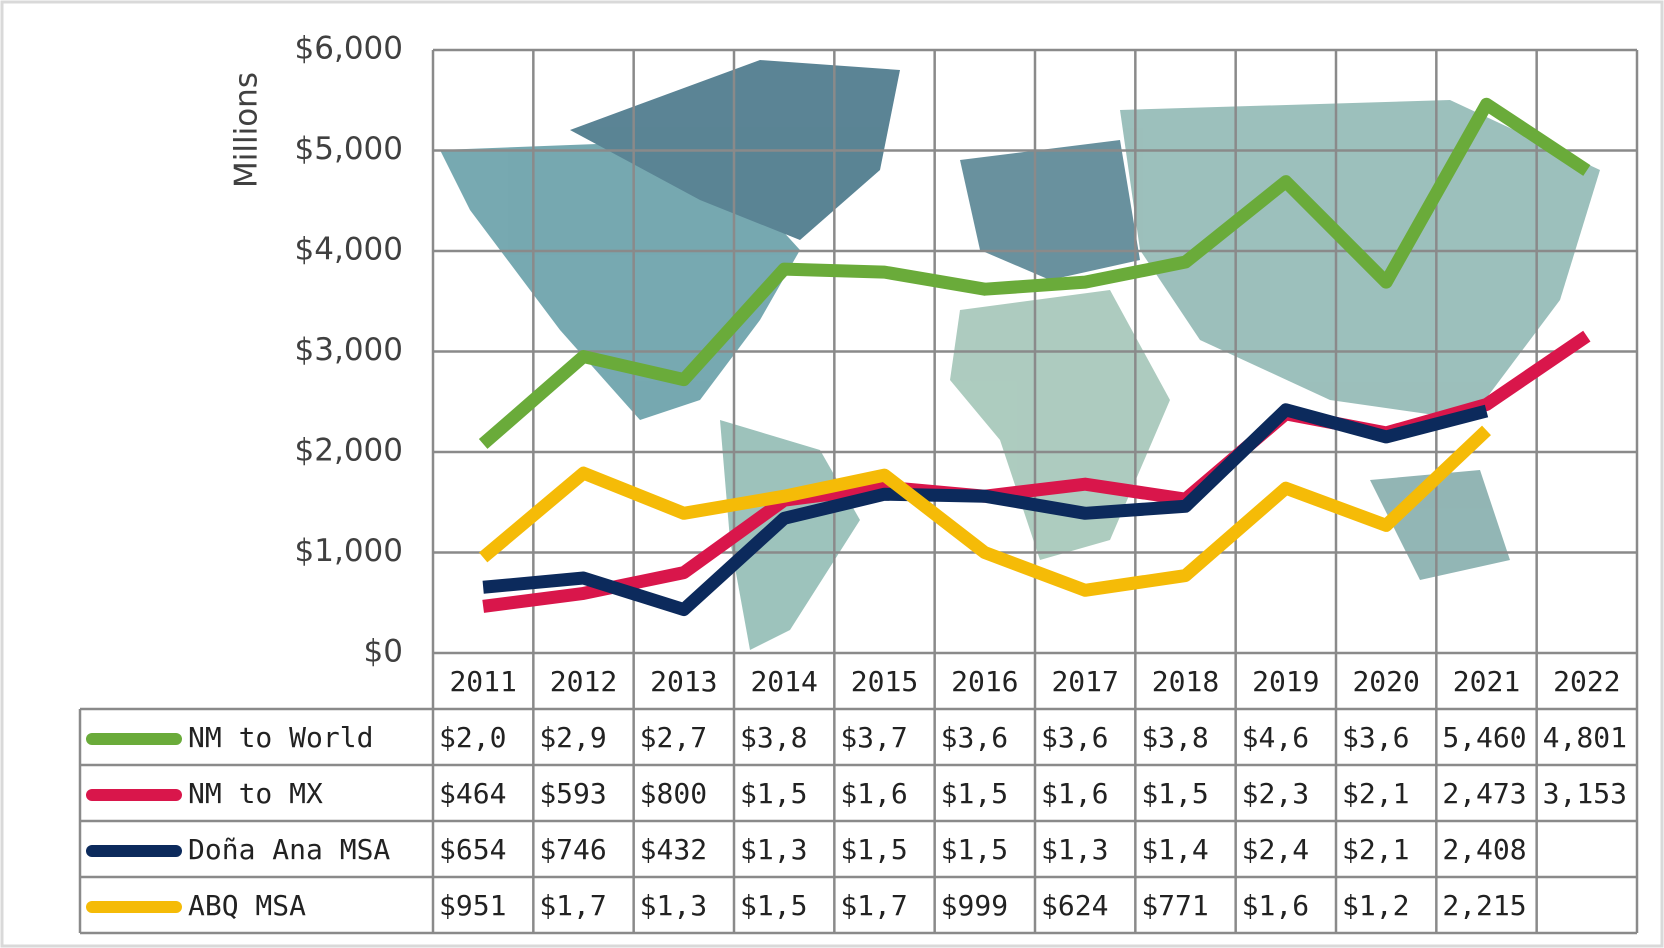 This screenshot has width=1664, height=948. I want to click on x-tick-label: 2020, so click(1385, 681).